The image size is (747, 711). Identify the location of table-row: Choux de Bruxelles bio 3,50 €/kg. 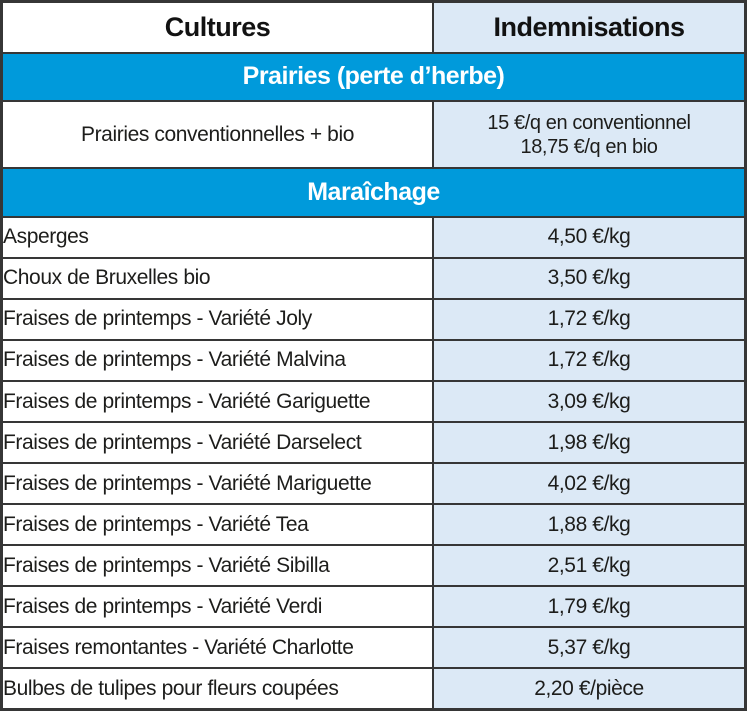
(373, 278).